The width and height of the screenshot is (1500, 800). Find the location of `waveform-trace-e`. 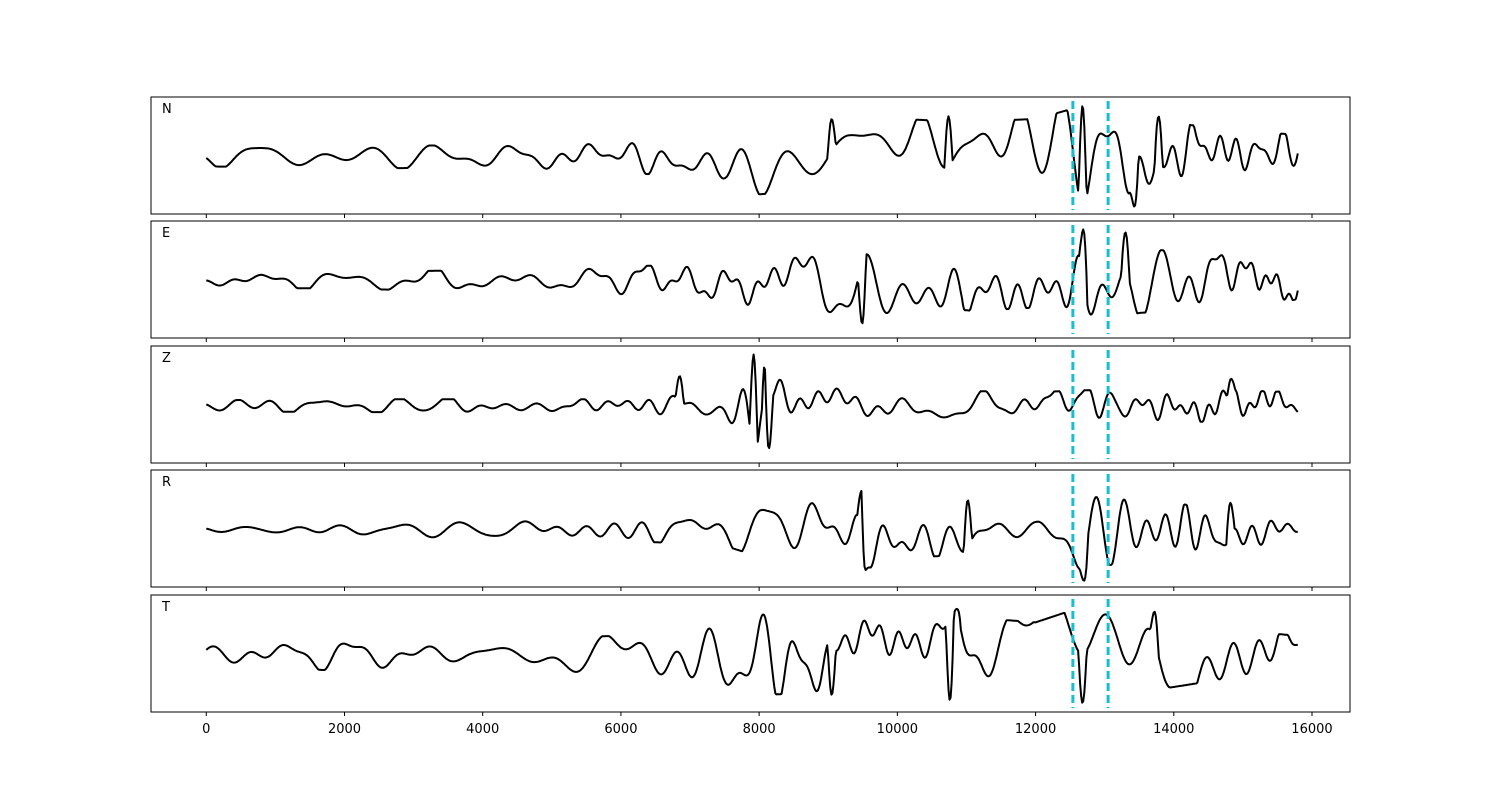

waveform-trace-e is located at coordinates (752, 276).